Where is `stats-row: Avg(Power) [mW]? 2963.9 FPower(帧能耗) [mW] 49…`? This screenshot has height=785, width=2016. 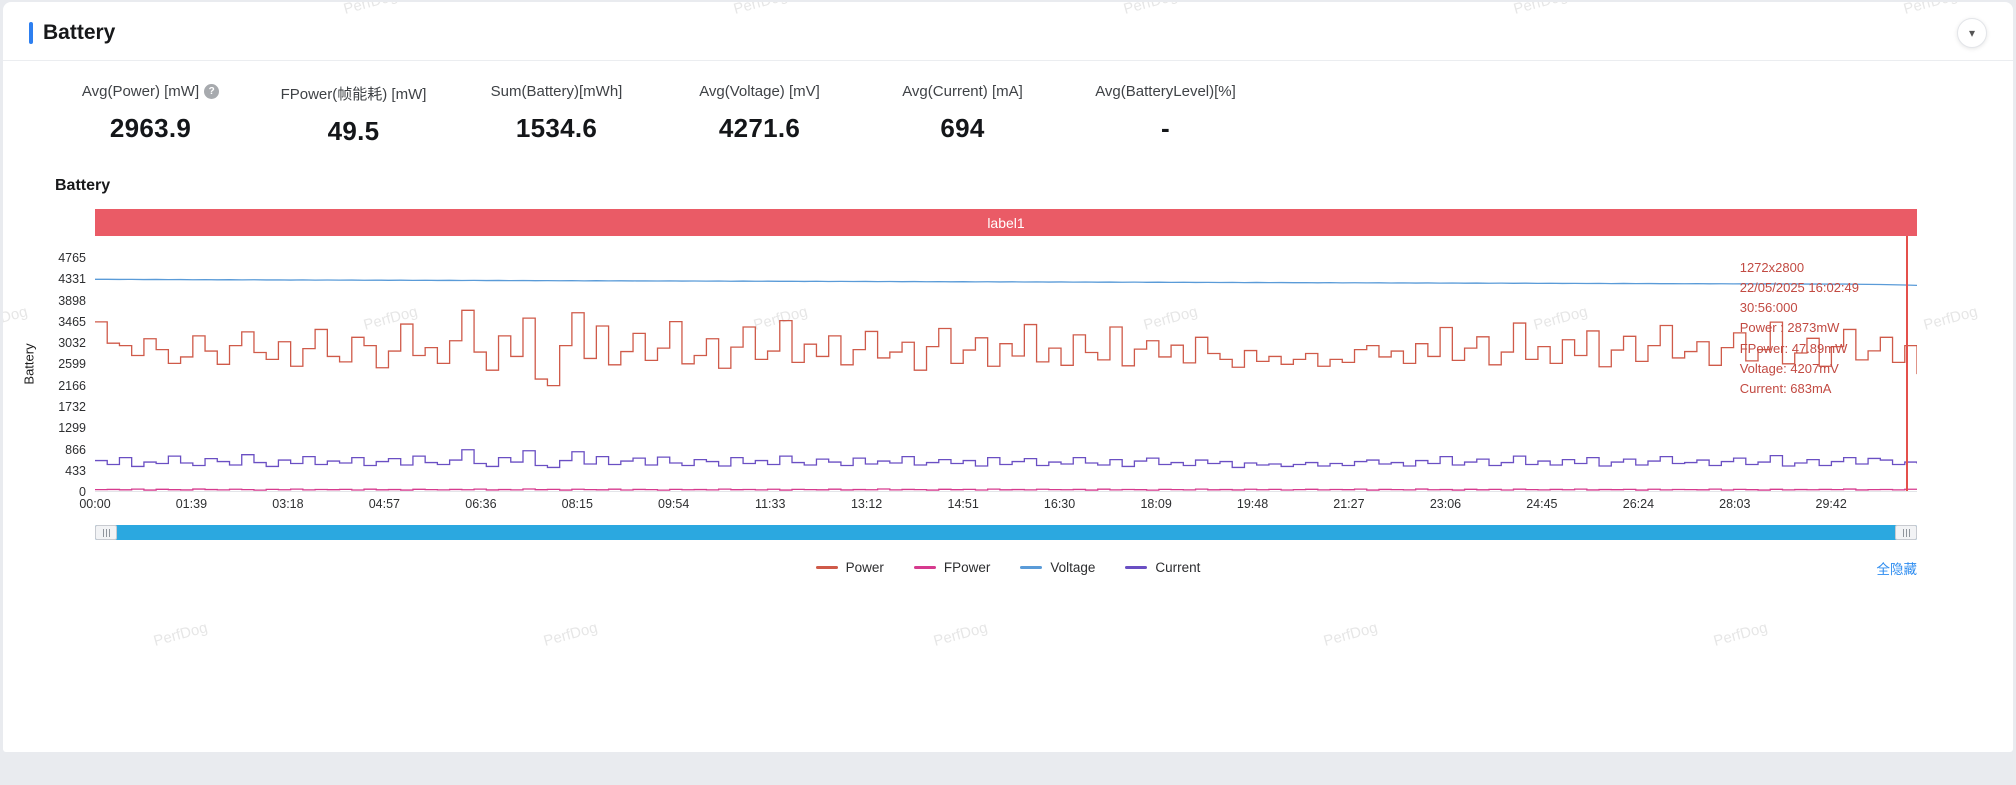
stats-row: Avg(Power) [mW]? 2963.9 FPower(帧能耗) [mW] 49… is located at coordinates (1008, 106).